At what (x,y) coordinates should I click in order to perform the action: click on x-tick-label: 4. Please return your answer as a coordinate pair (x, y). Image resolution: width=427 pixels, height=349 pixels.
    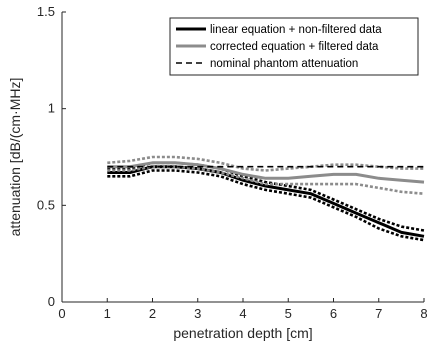
    Looking at the image, I should click on (242, 313).